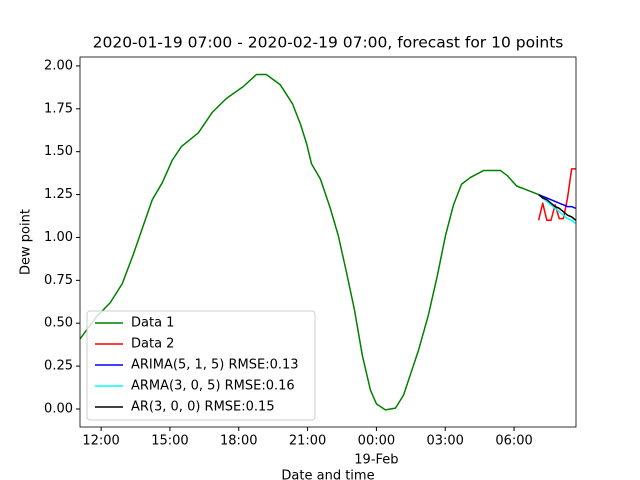 The image size is (640, 480). Describe the element at coordinates (58, 323) in the screenshot. I see `y-tick-label: 0.50` at that location.